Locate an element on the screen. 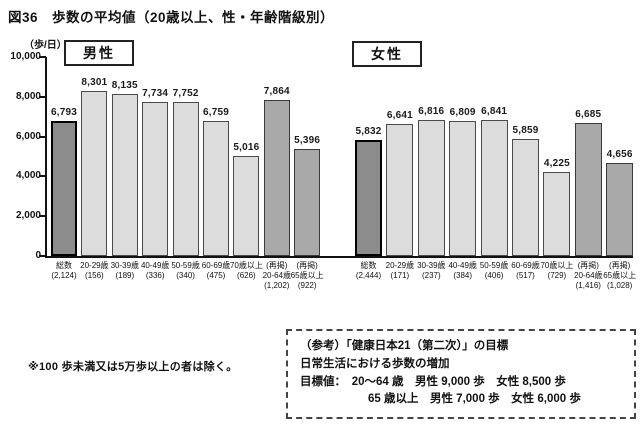 The width and height of the screenshot is (640, 425). y-axis-tick-label: 6,000 is located at coordinates (28, 136).